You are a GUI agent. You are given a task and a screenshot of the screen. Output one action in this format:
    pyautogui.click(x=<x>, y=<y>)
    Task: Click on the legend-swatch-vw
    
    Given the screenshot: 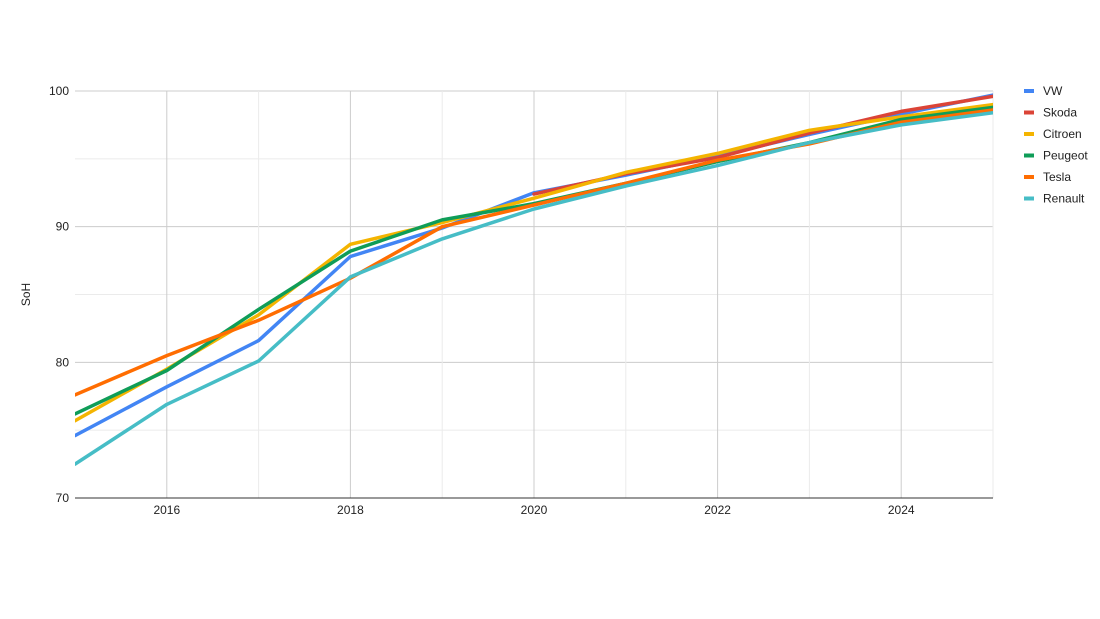 What is the action you would take?
    pyautogui.click(x=1029, y=91)
    